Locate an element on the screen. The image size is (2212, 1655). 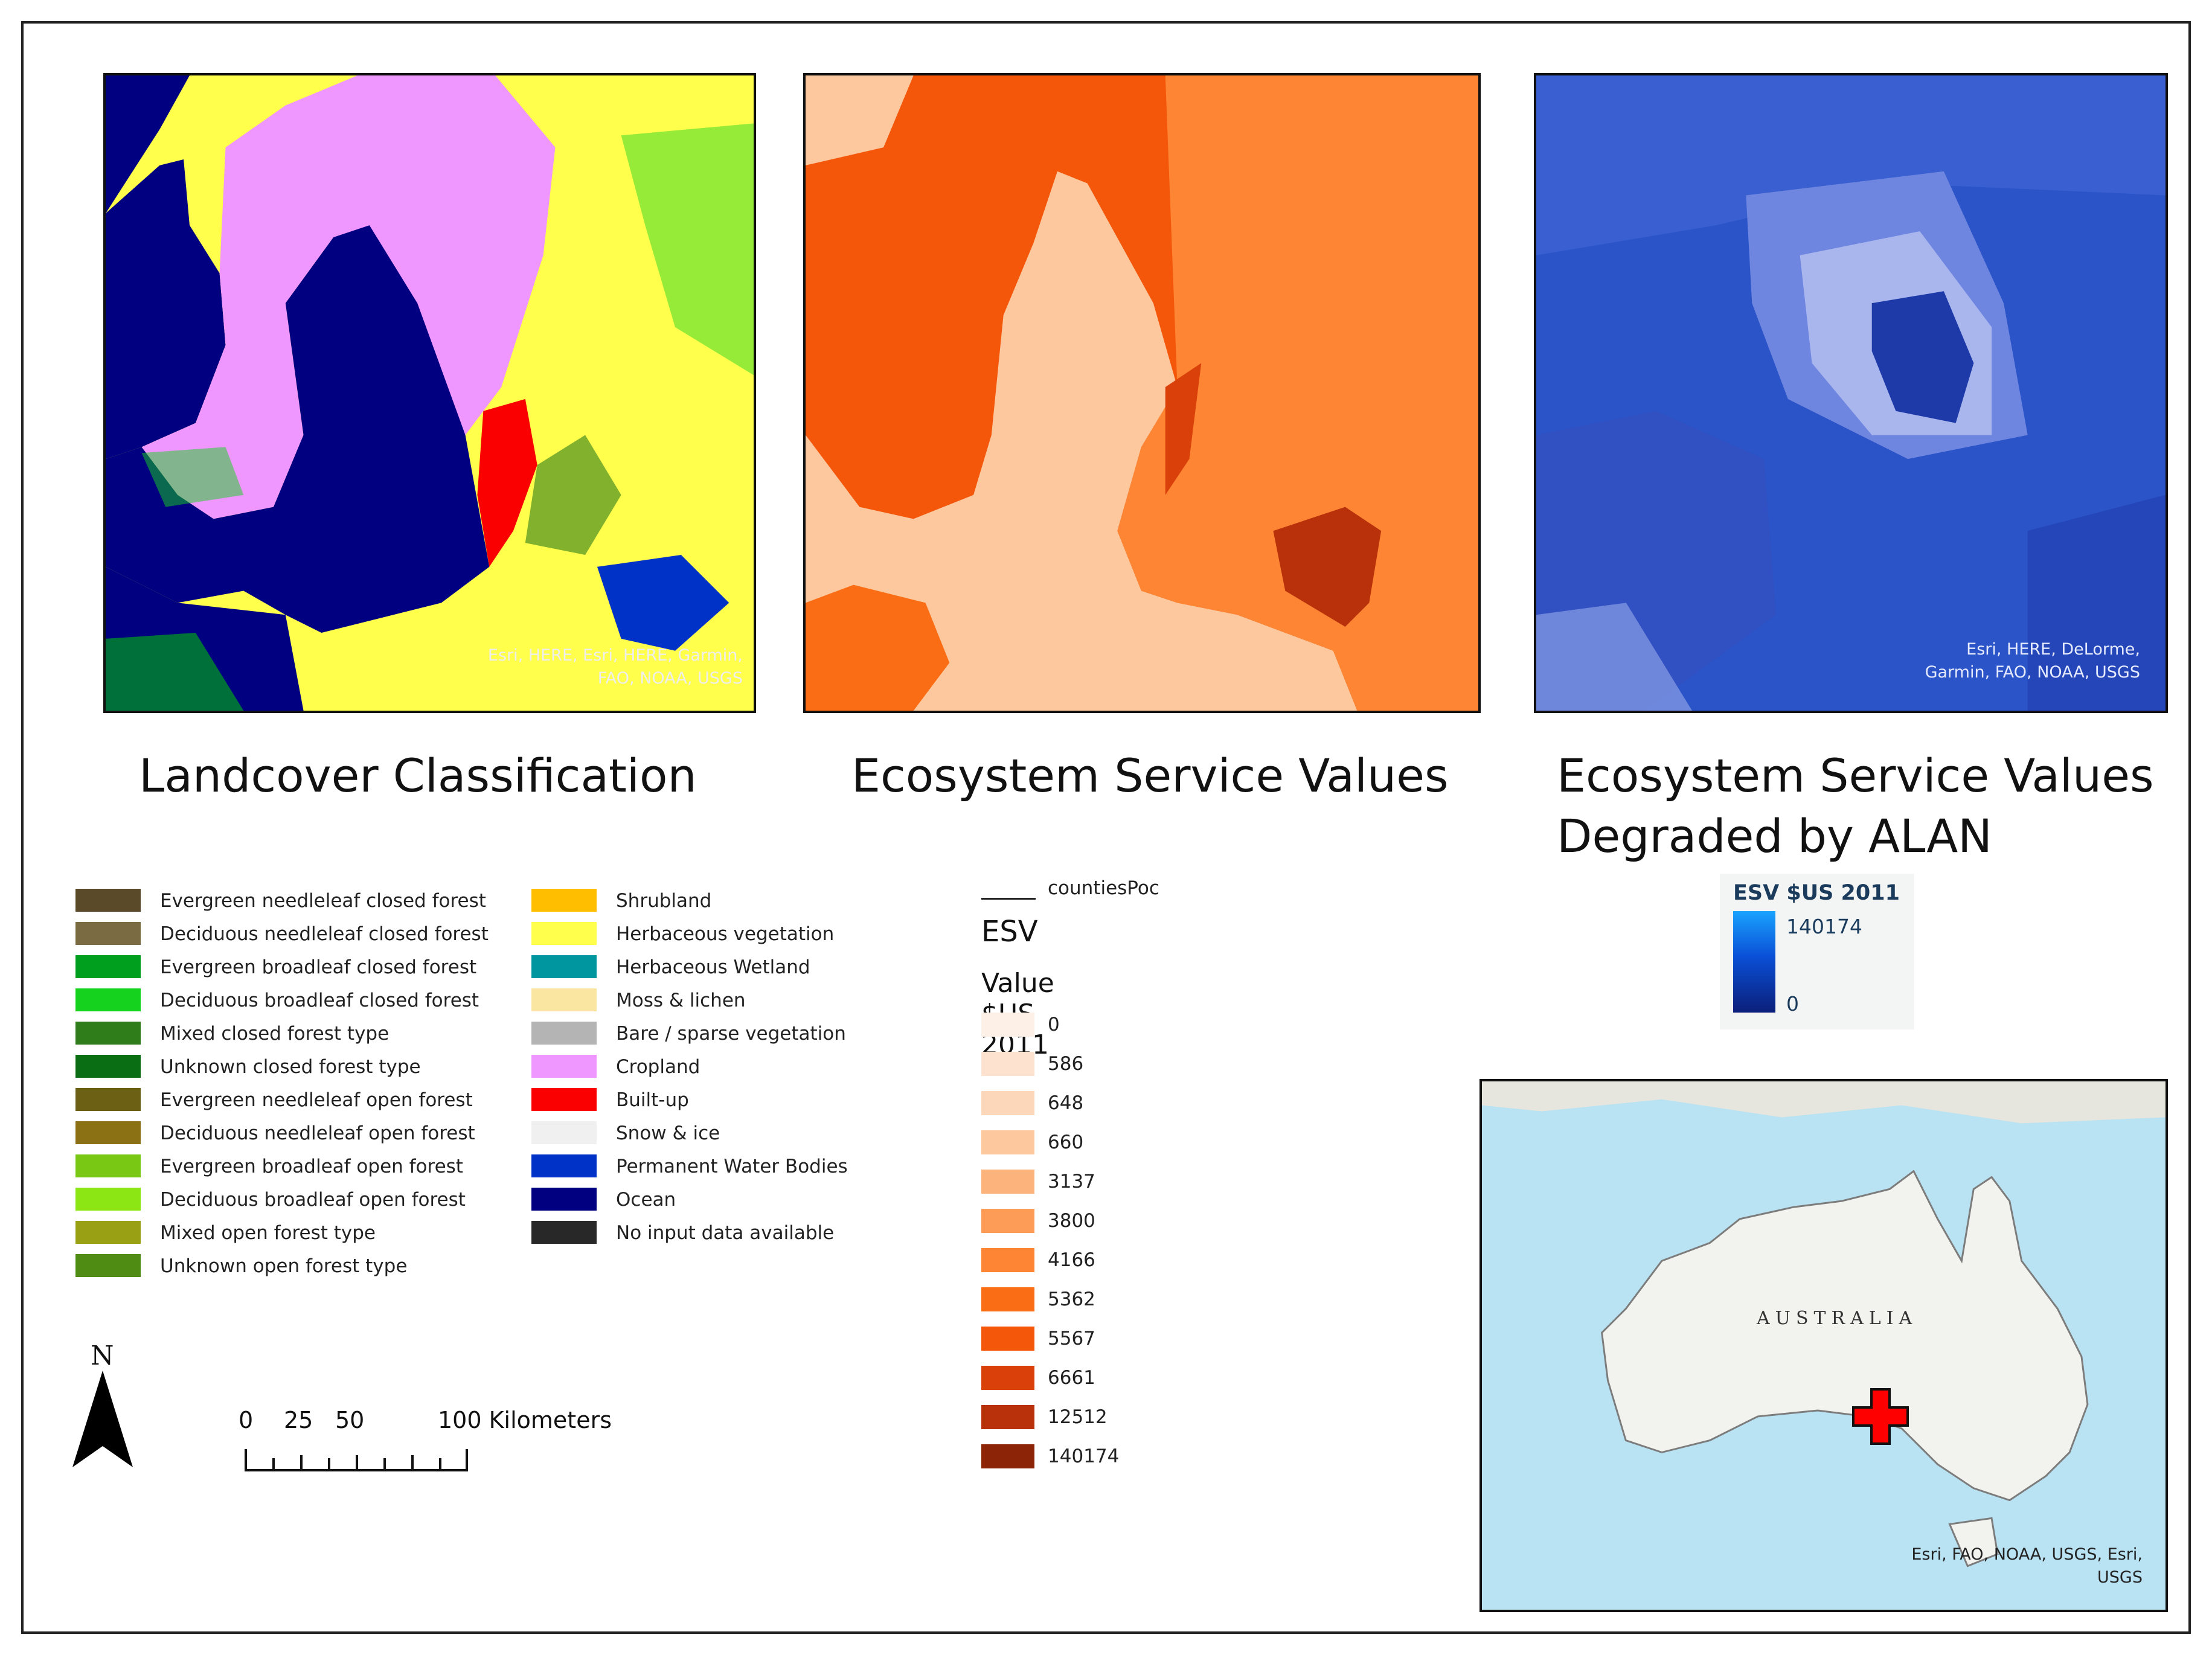
attribution-line: Esri, FAO, NOAA, USGS, Esri, is located at coordinates (2027, 1554).